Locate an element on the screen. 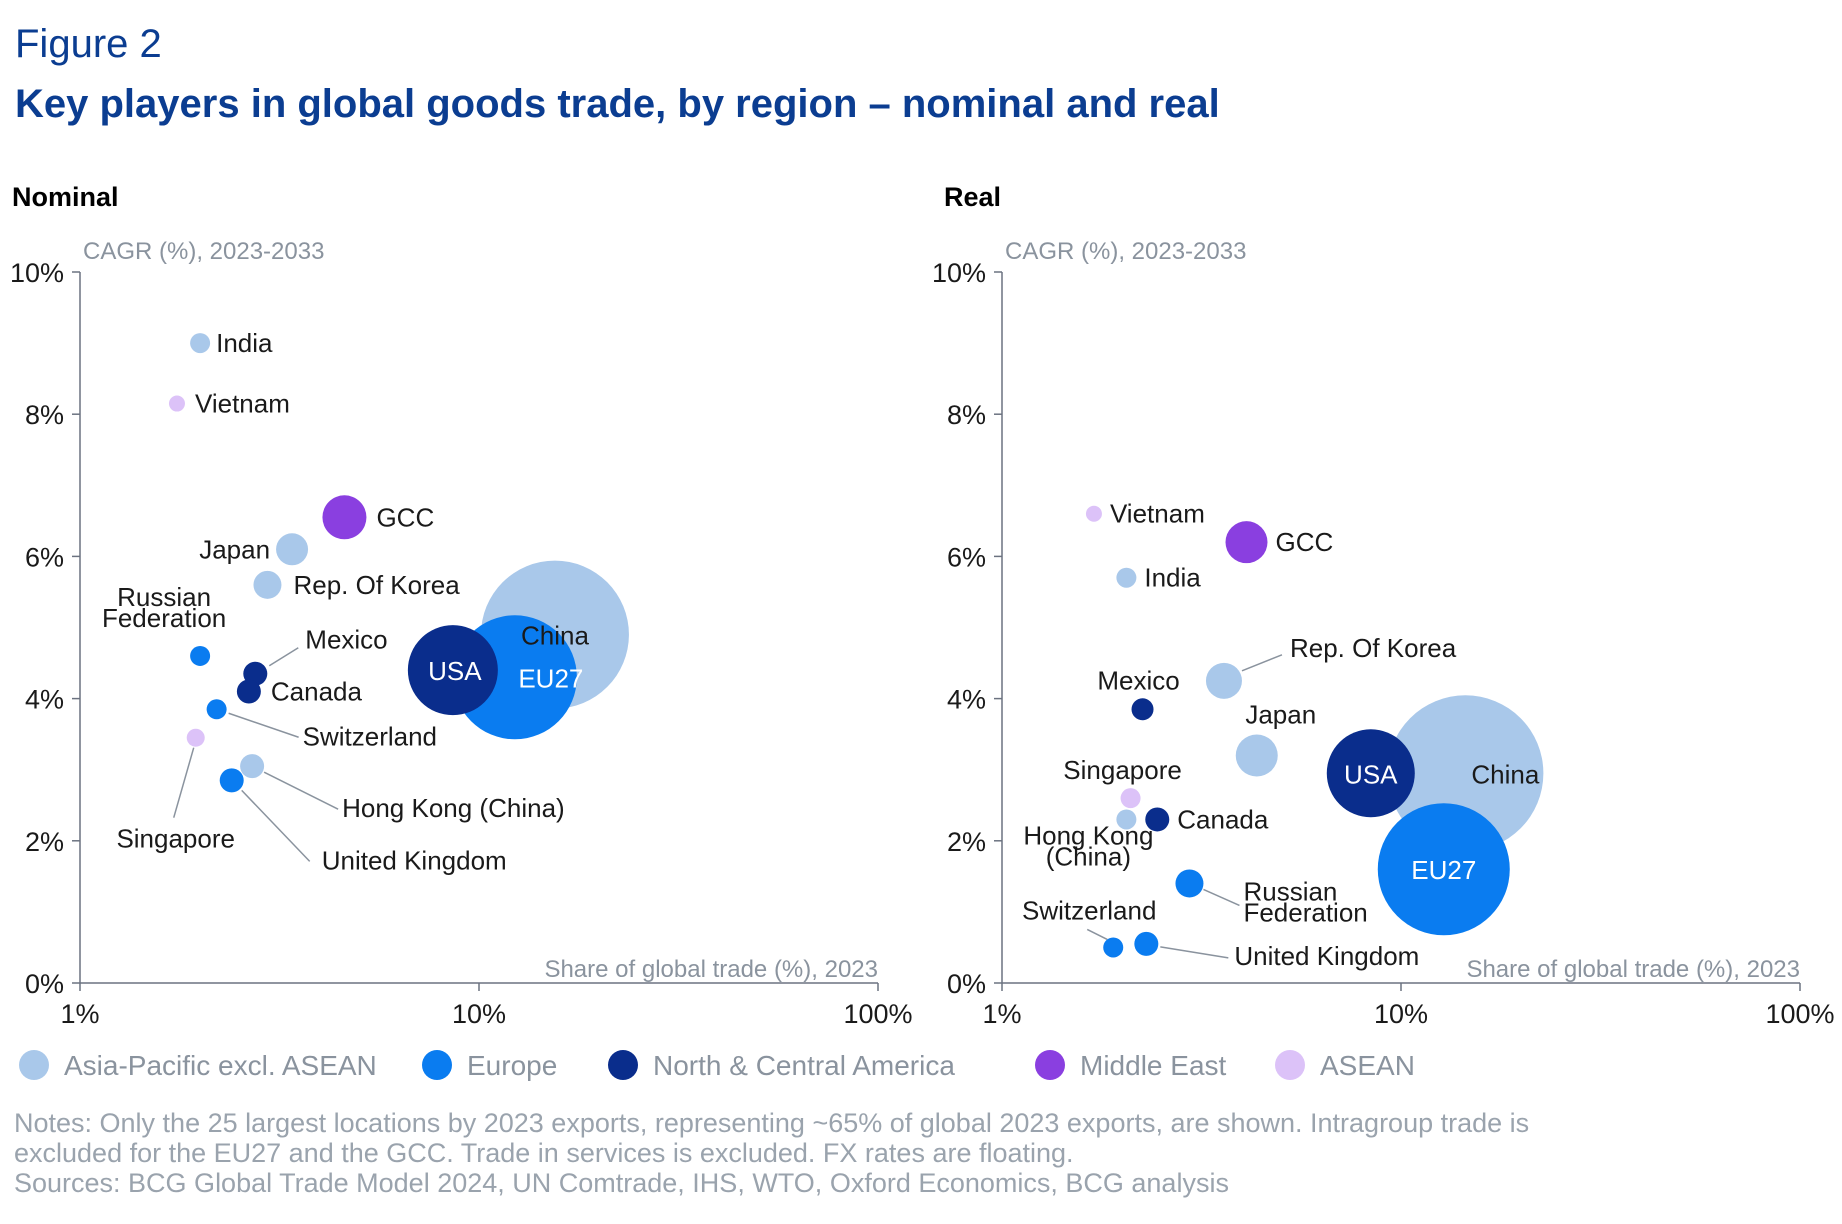 This screenshot has width=1842, height=1224. label-usa: USA is located at coordinates (1371, 774).